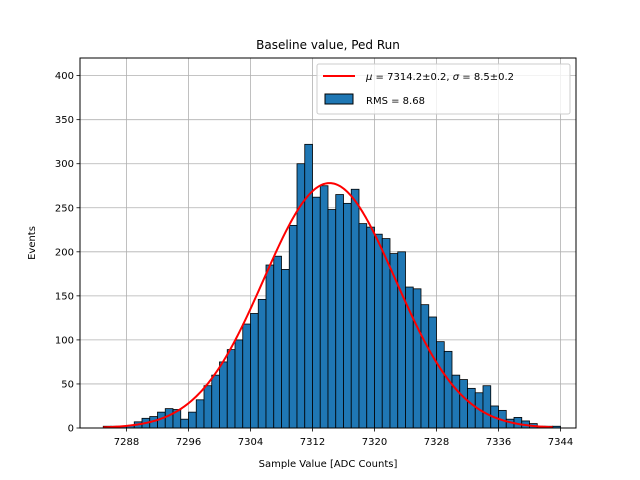 This screenshot has width=640, height=480. Describe the element at coordinates (67, 384) in the screenshot. I see `y-tick-label: 50` at that location.